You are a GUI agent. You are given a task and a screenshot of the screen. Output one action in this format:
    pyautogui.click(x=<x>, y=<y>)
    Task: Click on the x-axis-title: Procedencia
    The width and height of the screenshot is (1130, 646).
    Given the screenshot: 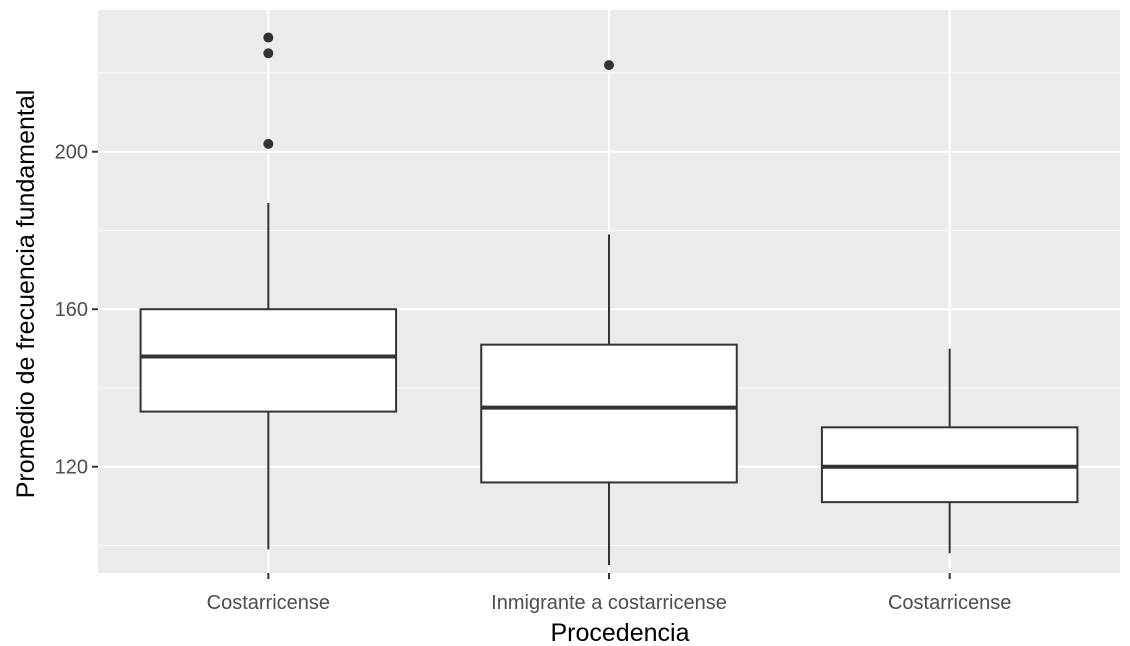 What is the action you would take?
    pyautogui.click(x=620, y=632)
    